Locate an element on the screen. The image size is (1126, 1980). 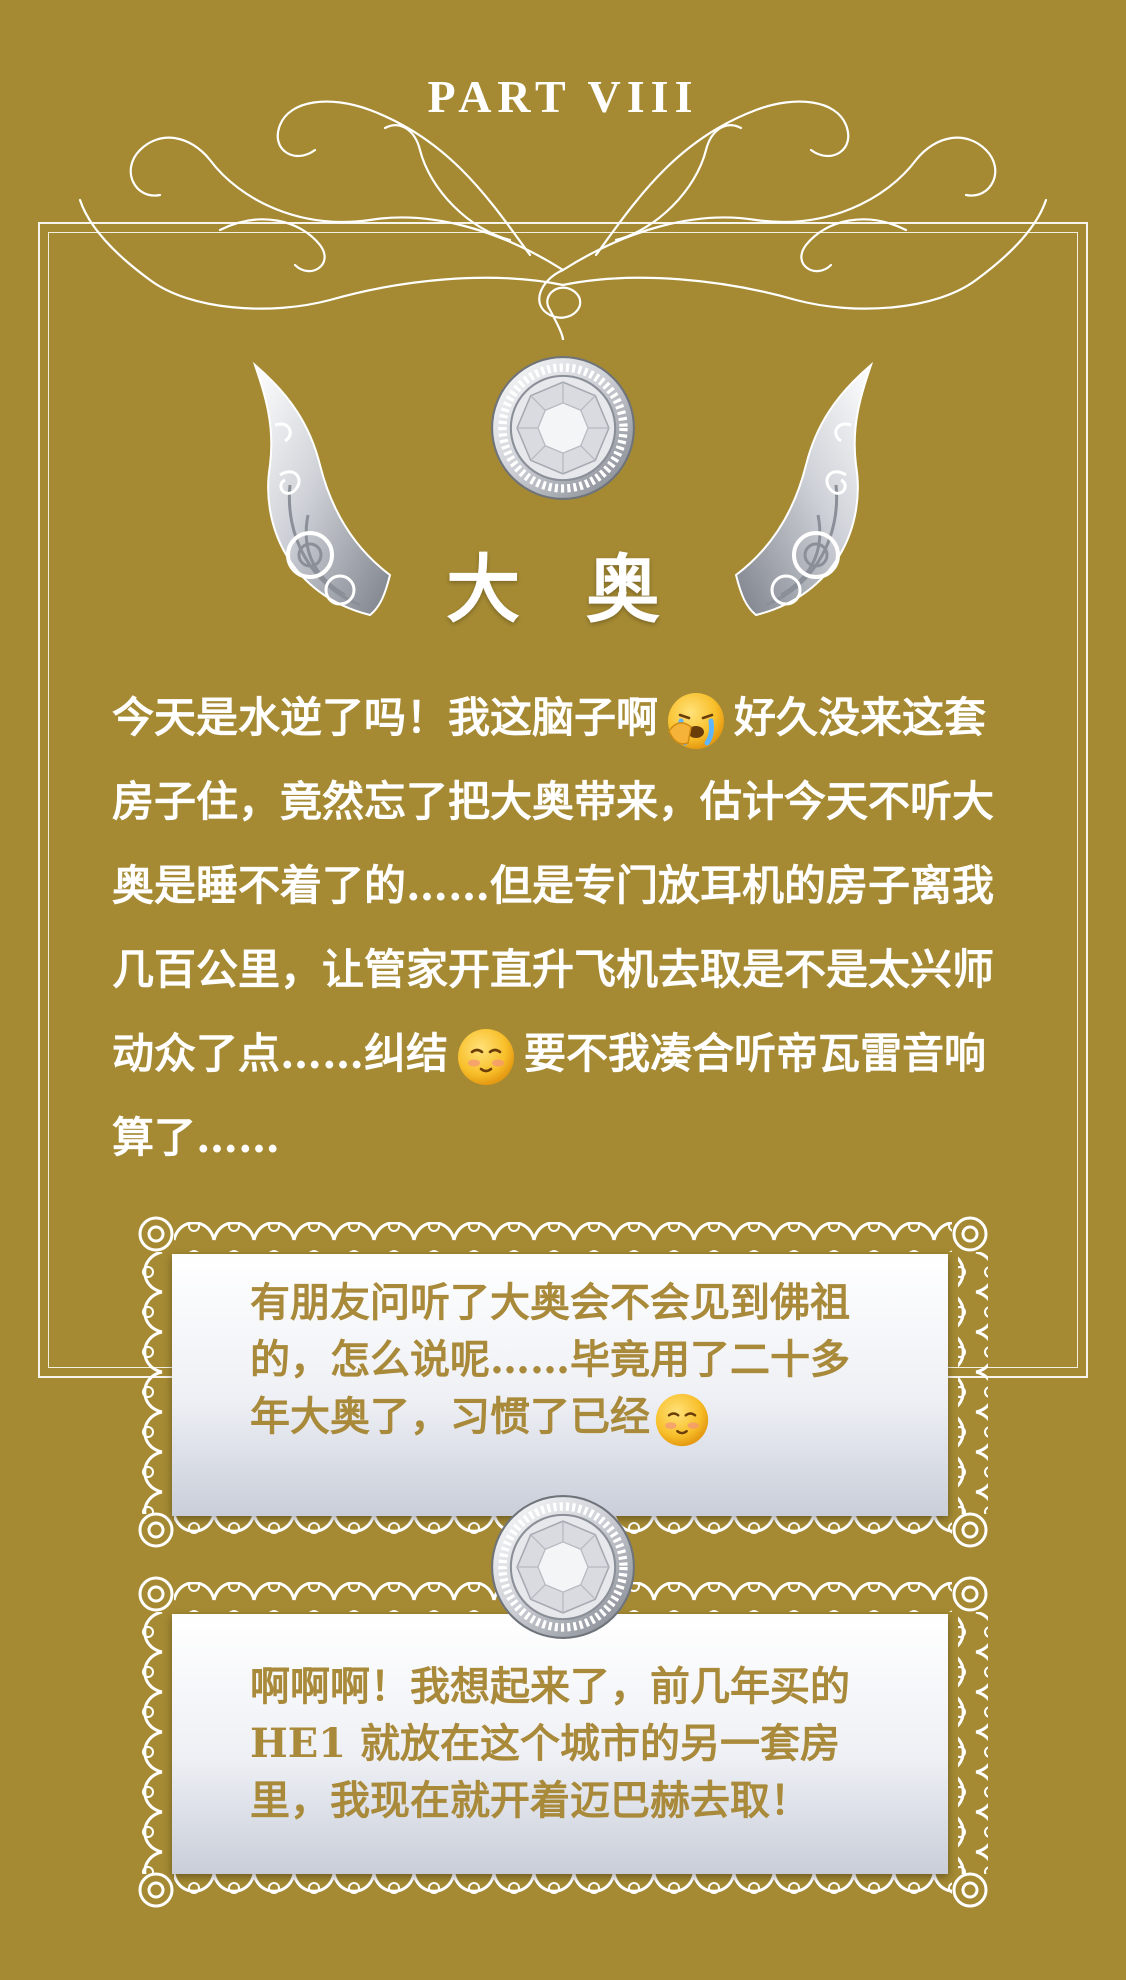
top-medallion-icon is located at coordinates (563, 428).